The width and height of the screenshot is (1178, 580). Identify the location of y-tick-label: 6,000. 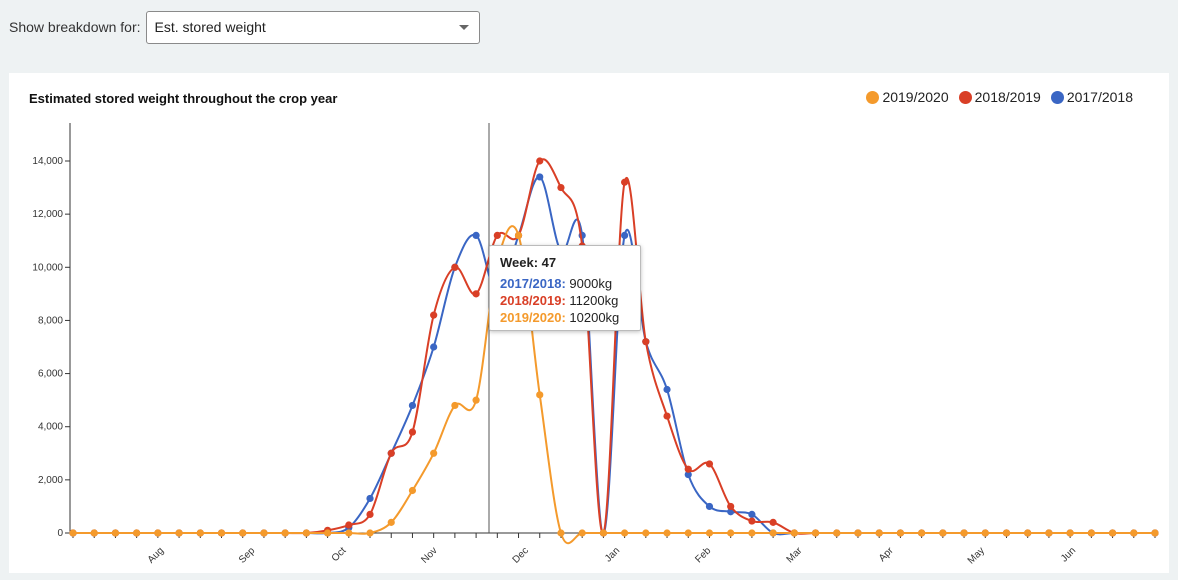
(50, 374).